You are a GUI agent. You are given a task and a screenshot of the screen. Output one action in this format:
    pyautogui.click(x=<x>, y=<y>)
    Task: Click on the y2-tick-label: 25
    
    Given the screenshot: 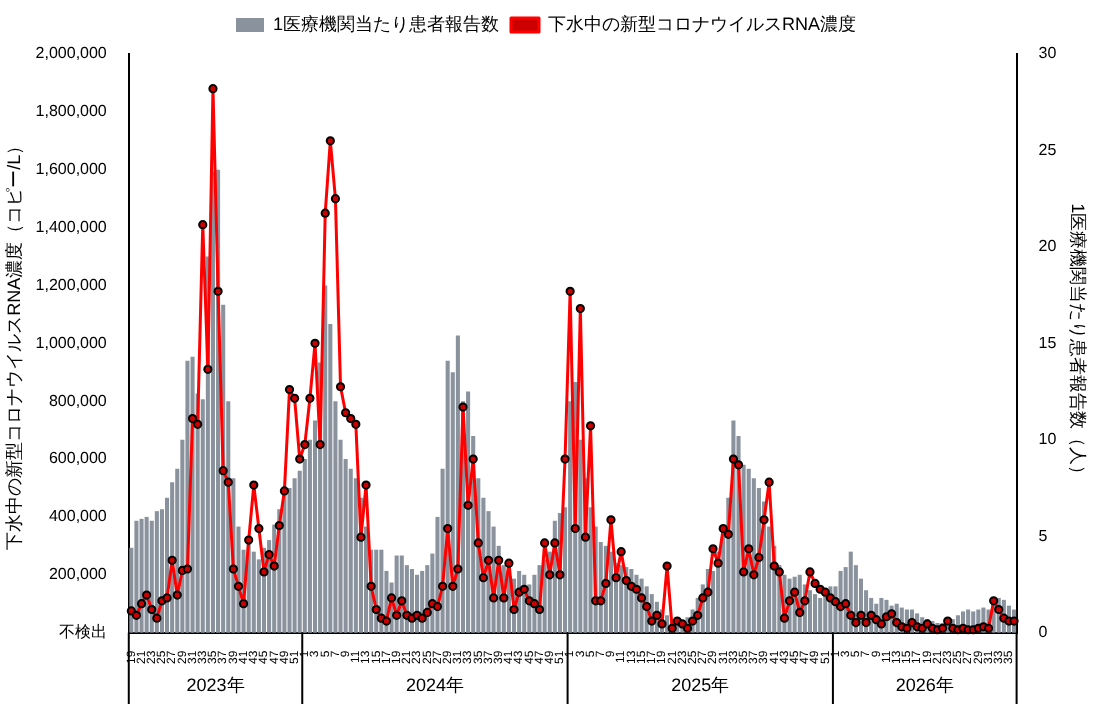 What is the action you would take?
    pyautogui.click(x=1048, y=149)
    